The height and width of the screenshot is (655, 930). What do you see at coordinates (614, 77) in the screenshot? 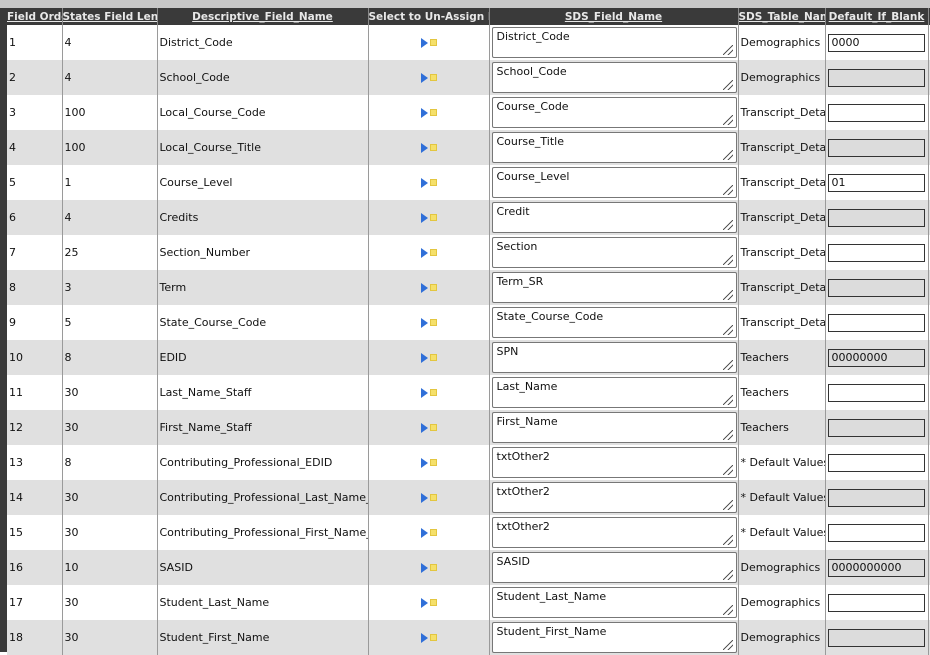
I see `sds-field-textarea: School_Code` at bounding box center [614, 77].